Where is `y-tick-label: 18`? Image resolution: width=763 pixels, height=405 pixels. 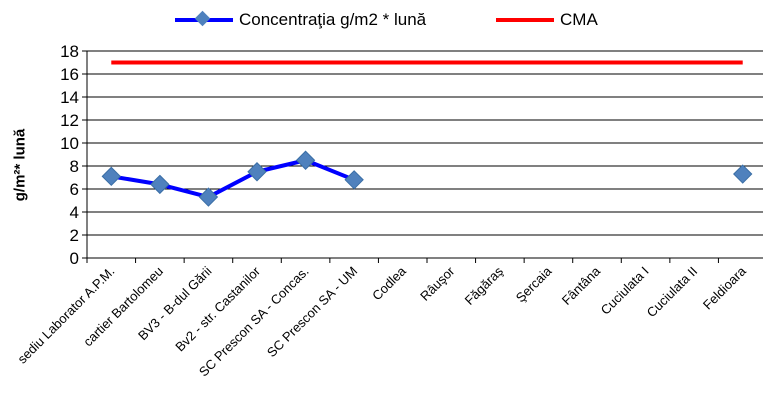
y-tick-label: 18 is located at coordinates (69, 51).